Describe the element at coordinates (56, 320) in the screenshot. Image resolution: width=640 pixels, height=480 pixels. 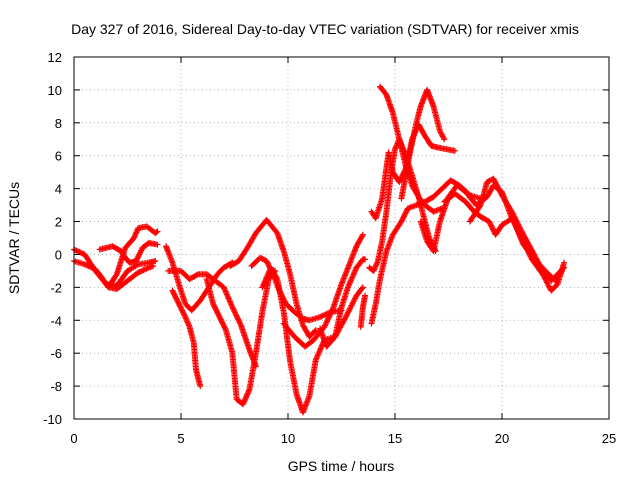
I see `y-tick-label: -4` at that location.